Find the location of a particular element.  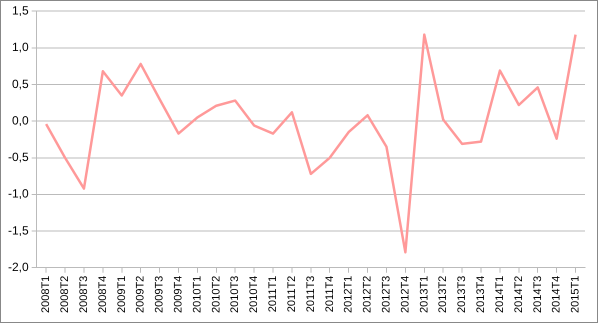

y-tick-label: 1,0 is located at coordinates (20, 47).